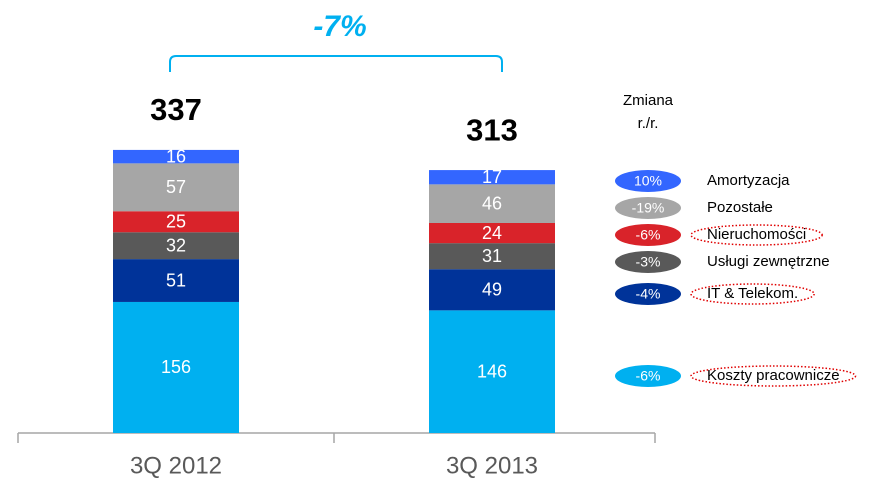 The width and height of the screenshot is (881, 480). I want to click on segment-label: 156, so click(176, 367).